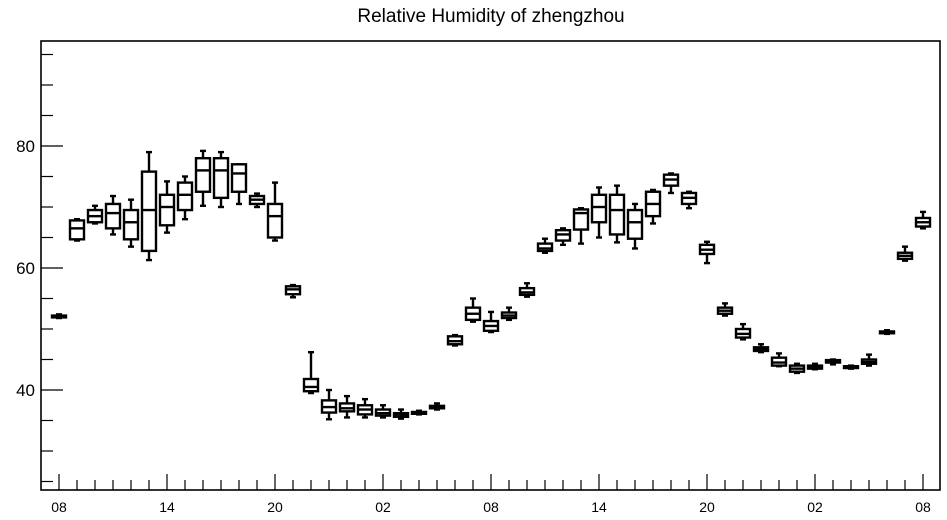  Describe the element at coordinates (25, 146) in the screenshot. I see `y-tick-label: 80` at that location.